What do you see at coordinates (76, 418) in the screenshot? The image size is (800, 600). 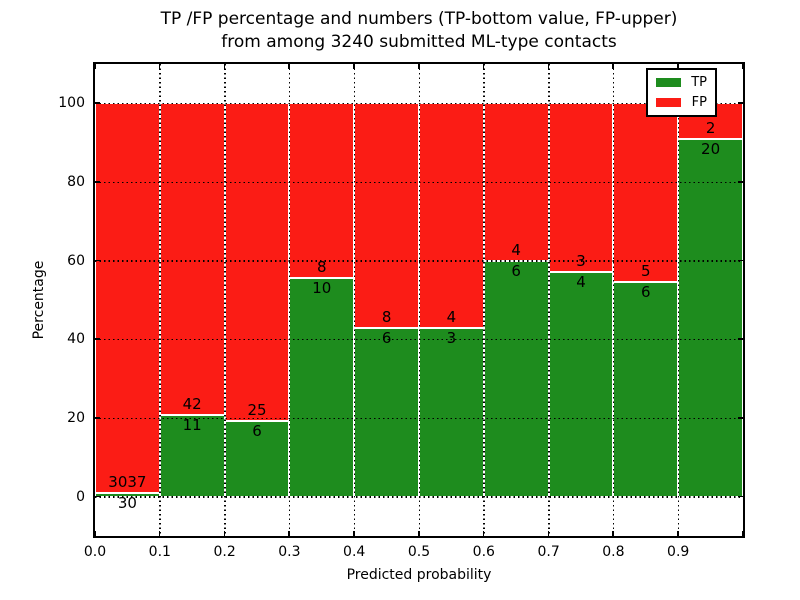 I see `y-tick-label: 20` at bounding box center [76, 418].